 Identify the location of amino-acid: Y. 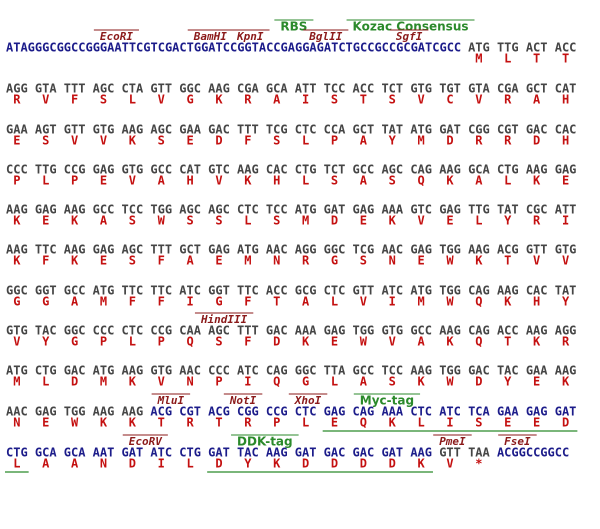
(508, 382).